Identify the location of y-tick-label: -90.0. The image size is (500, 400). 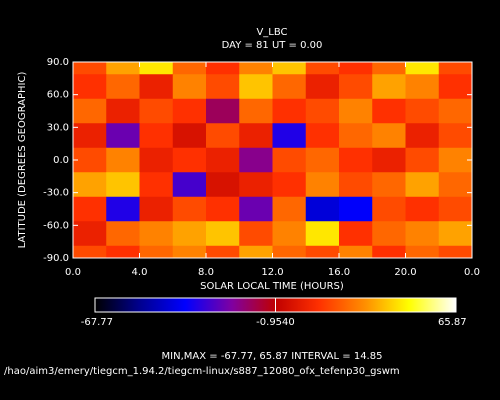
(56, 258).